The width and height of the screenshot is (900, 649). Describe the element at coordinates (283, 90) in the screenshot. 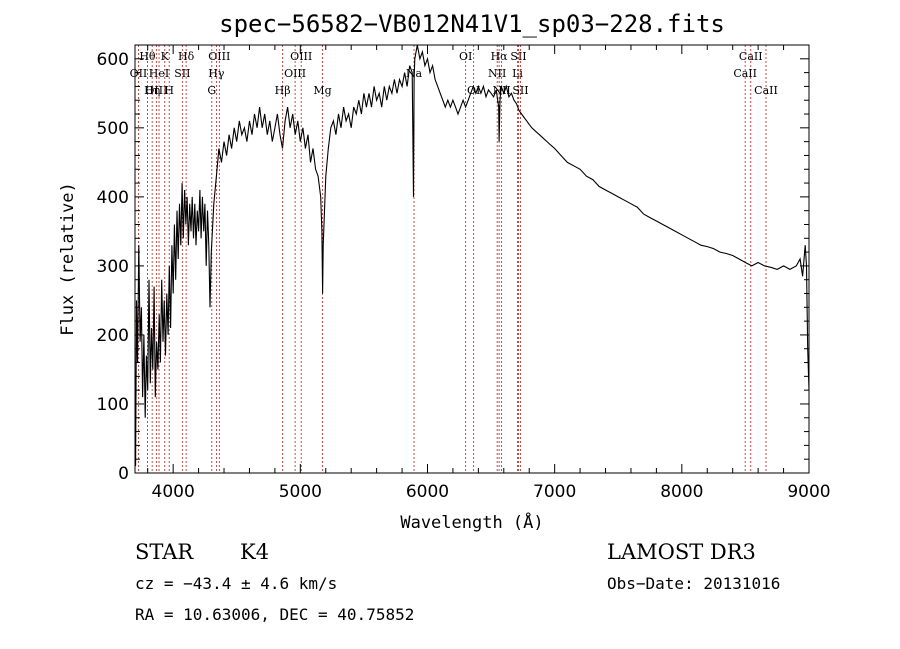

I see `line-label-14: Hβ` at that location.